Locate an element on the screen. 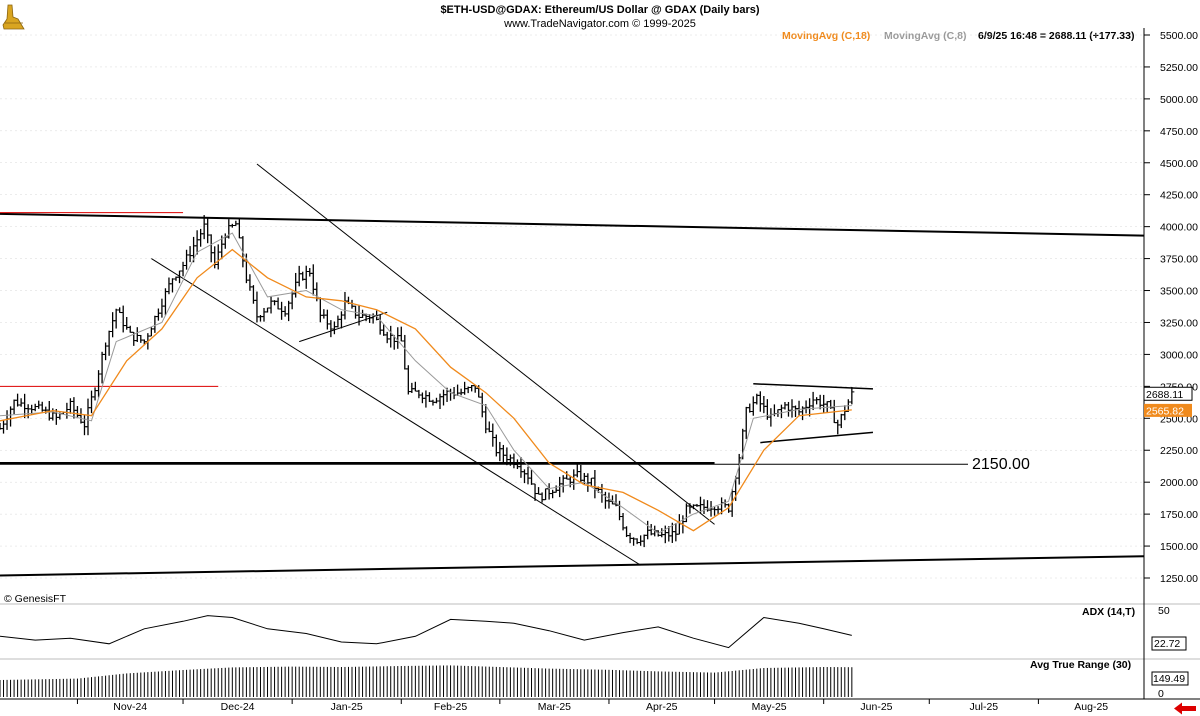 The height and width of the screenshot is (716, 1200). x-tick-label: Mar-25 is located at coordinates (554, 707).